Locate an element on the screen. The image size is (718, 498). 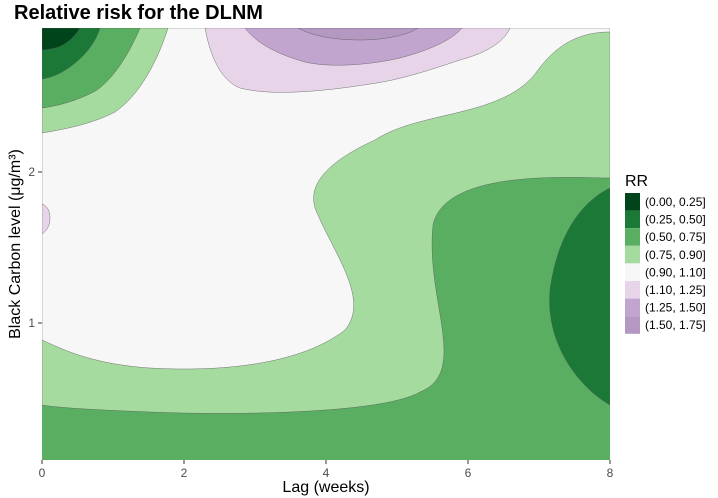
chart-title: Relative risk for the DLNM is located at coordinates (138, 13).